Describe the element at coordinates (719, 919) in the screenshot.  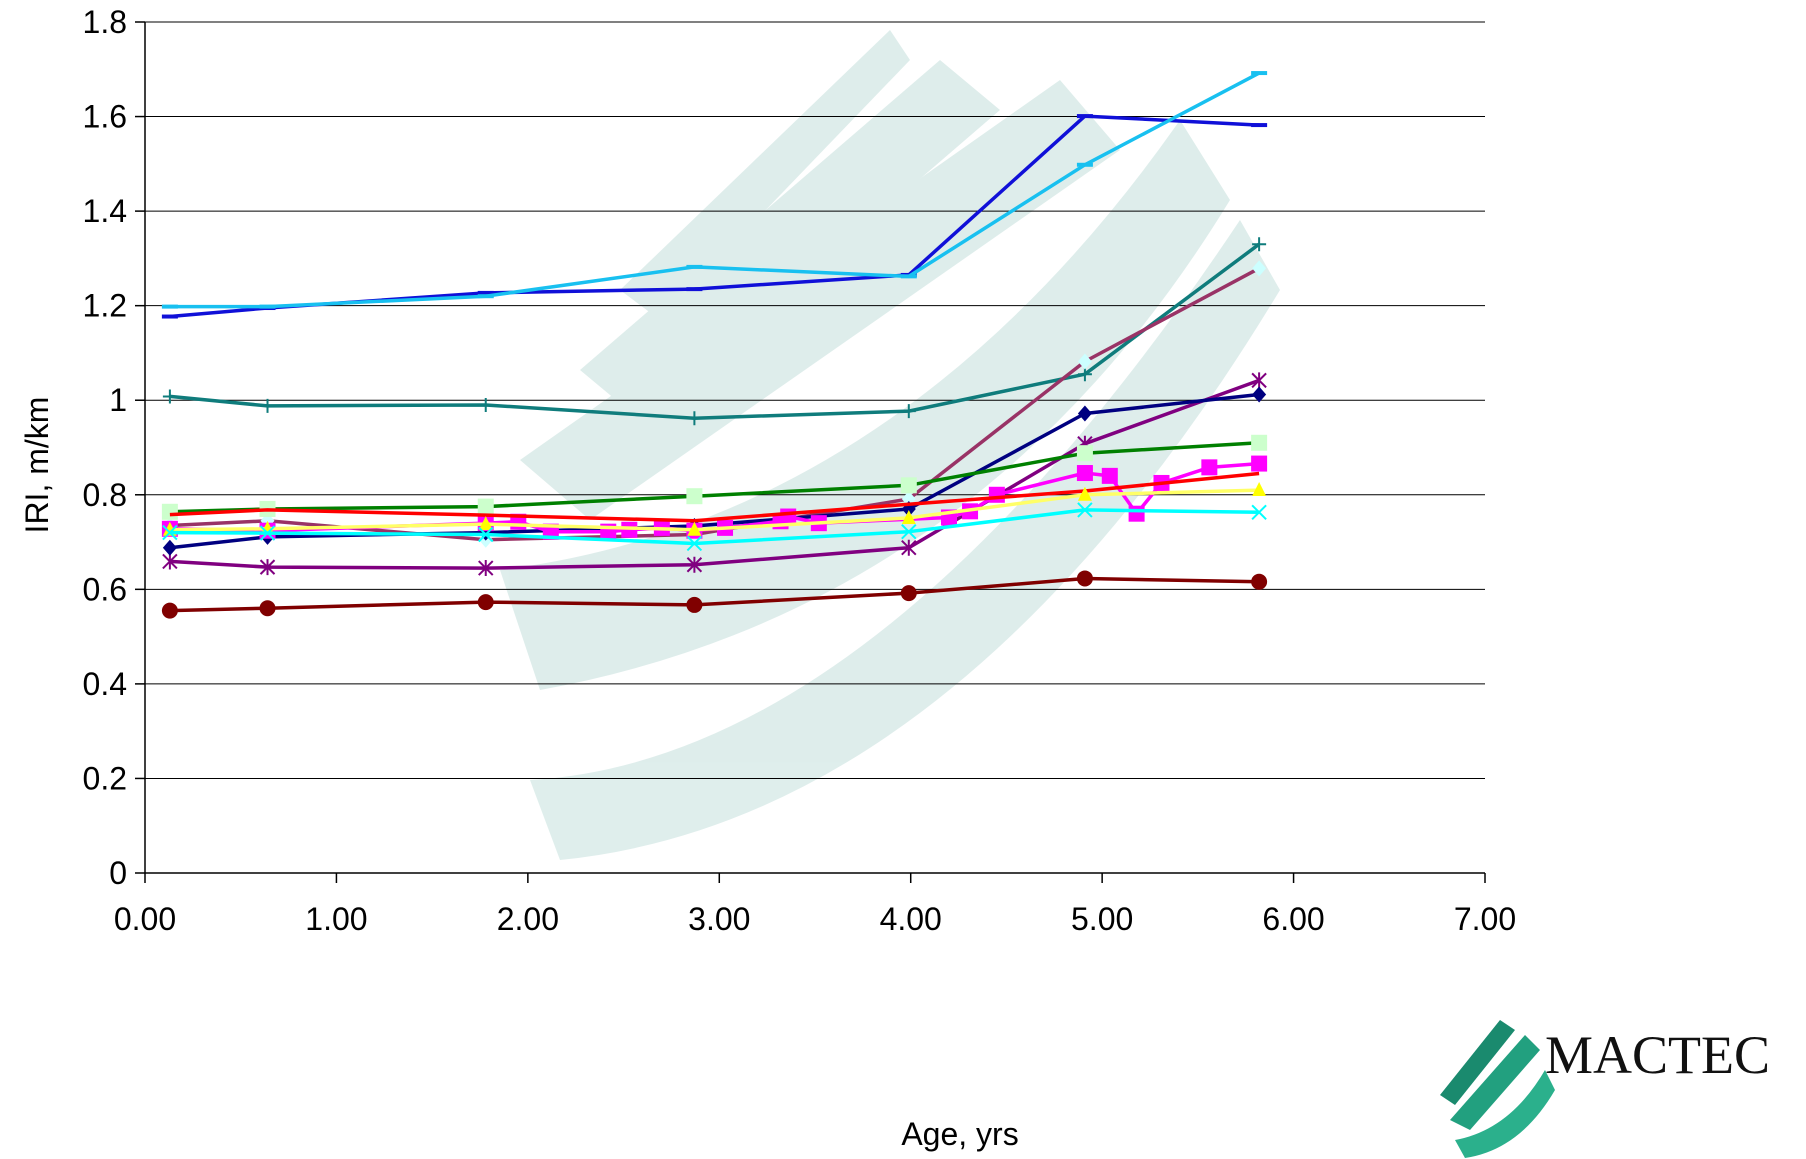
I see `x-tick-label: 3.00` at that location.